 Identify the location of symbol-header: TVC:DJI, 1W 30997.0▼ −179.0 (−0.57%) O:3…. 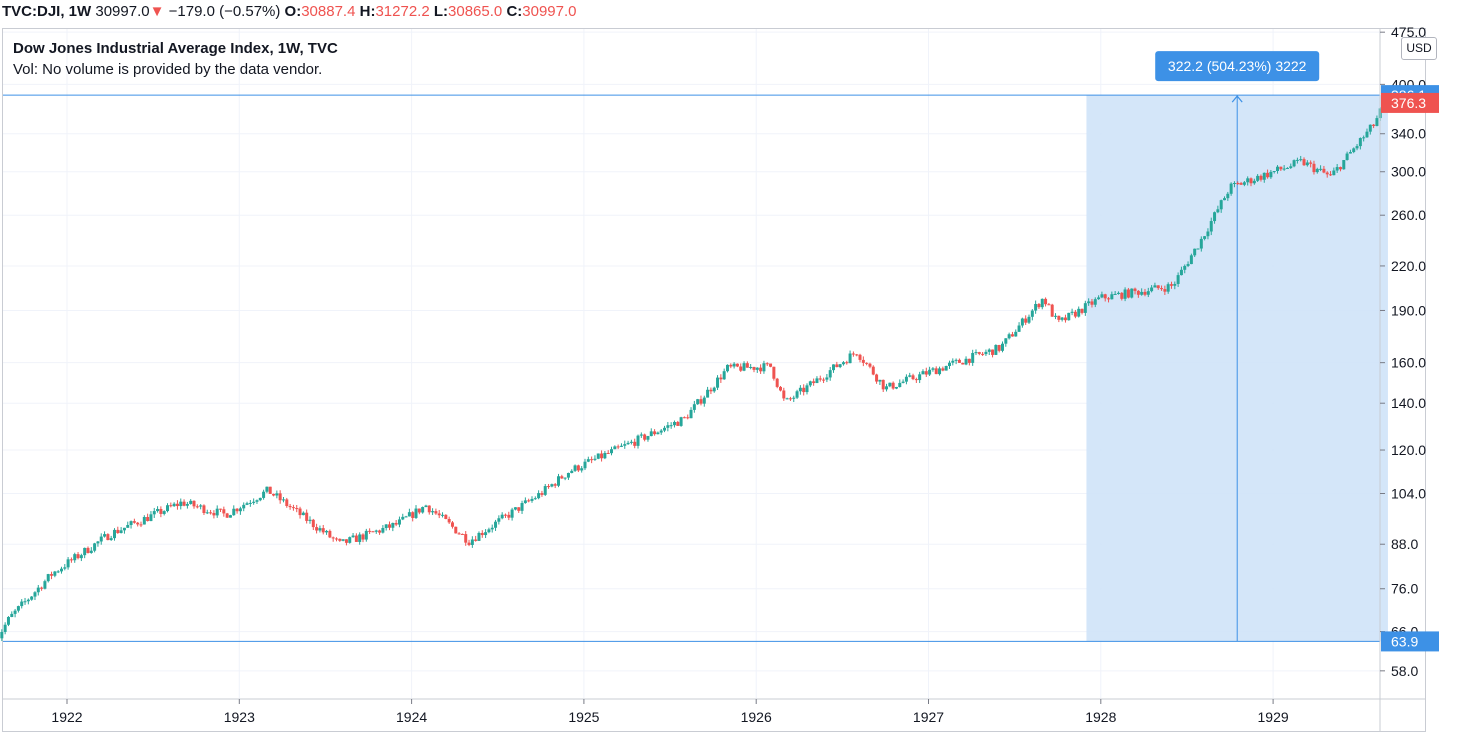
(730, 12).